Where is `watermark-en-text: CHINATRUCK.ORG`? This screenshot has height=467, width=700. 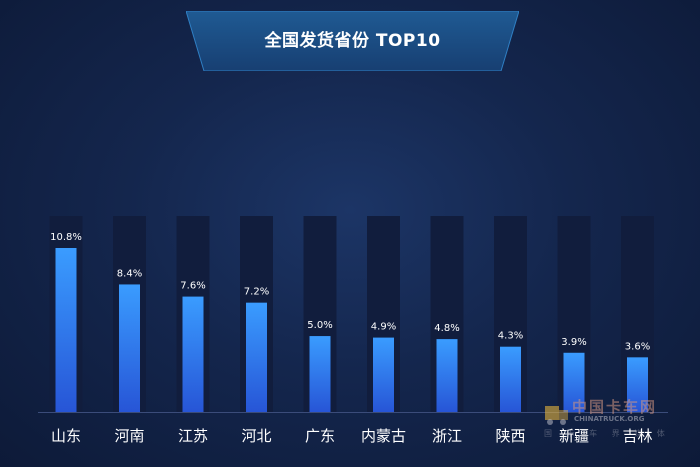
watermark-en-text: CHINATRUCK.ORG is located at coordinates (609, 419).